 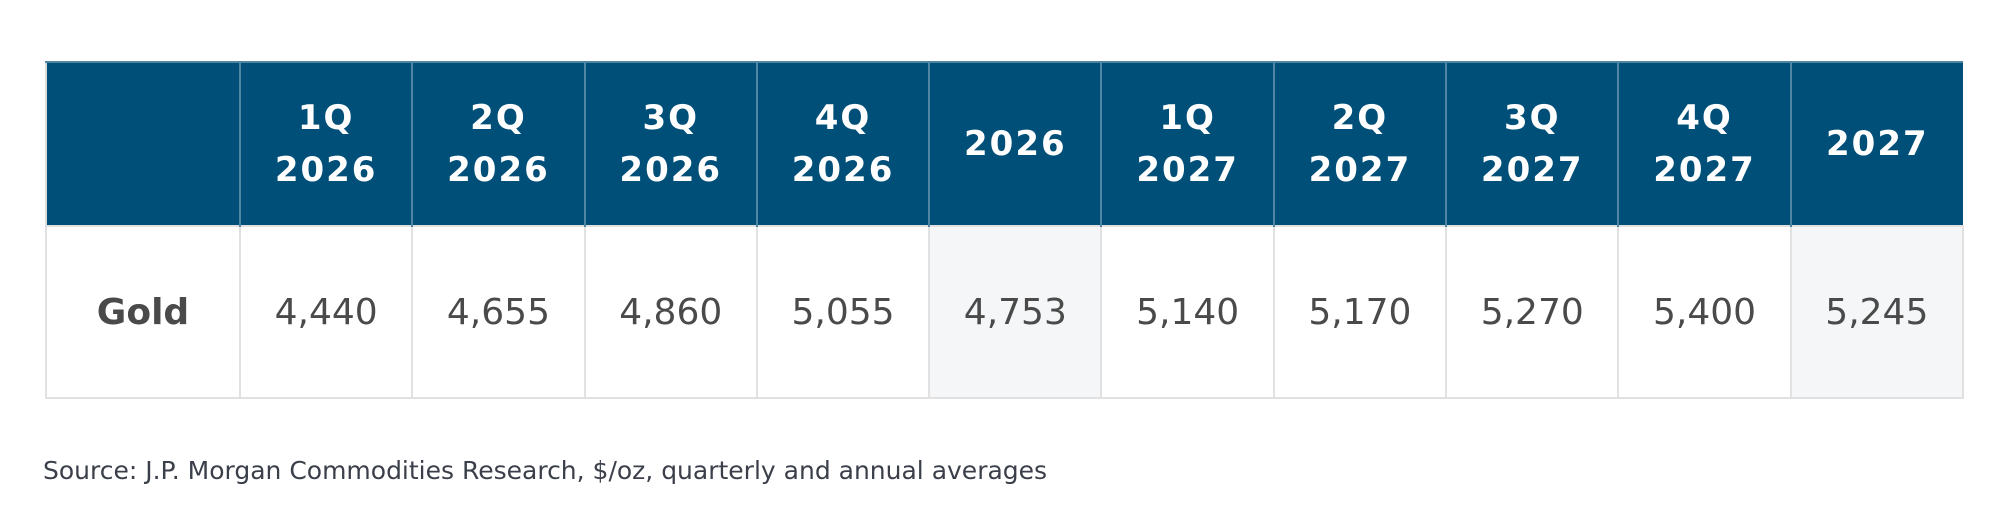 What do you see at coordinates (843, 312) in the screenshot?
I see `cell: 5,055` at bounding box center [843, 312].